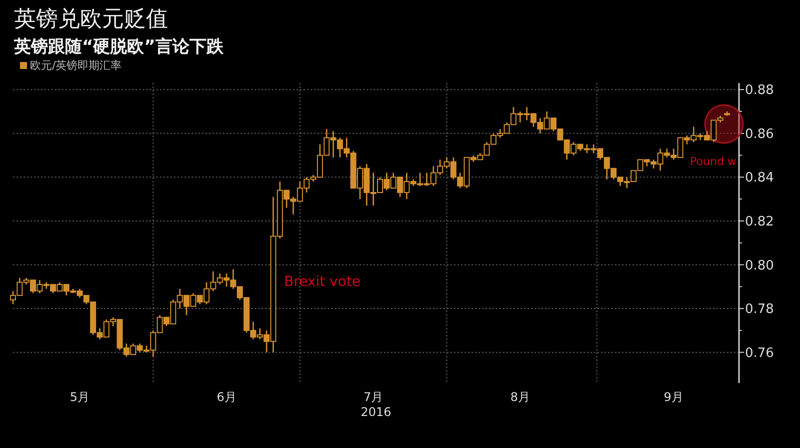 Image resolution: width=800 pixels, height=448 pixels. What do you see at coordinates (76, 65) in the screenshot?
I see `legend-label: 欧元/英镑即期汇率` at bounding box center [76, 65].